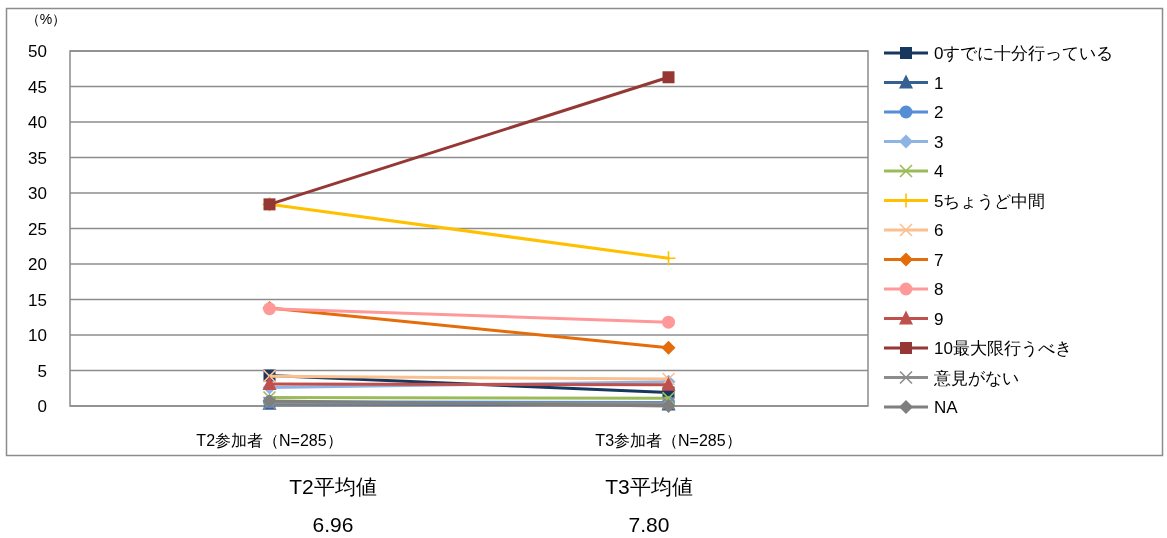 The image size is (1167, 538). Describe the element at coordinates (990, 201) in the screenshot. I see `legend-label: 5ちょうど中間` at that location.